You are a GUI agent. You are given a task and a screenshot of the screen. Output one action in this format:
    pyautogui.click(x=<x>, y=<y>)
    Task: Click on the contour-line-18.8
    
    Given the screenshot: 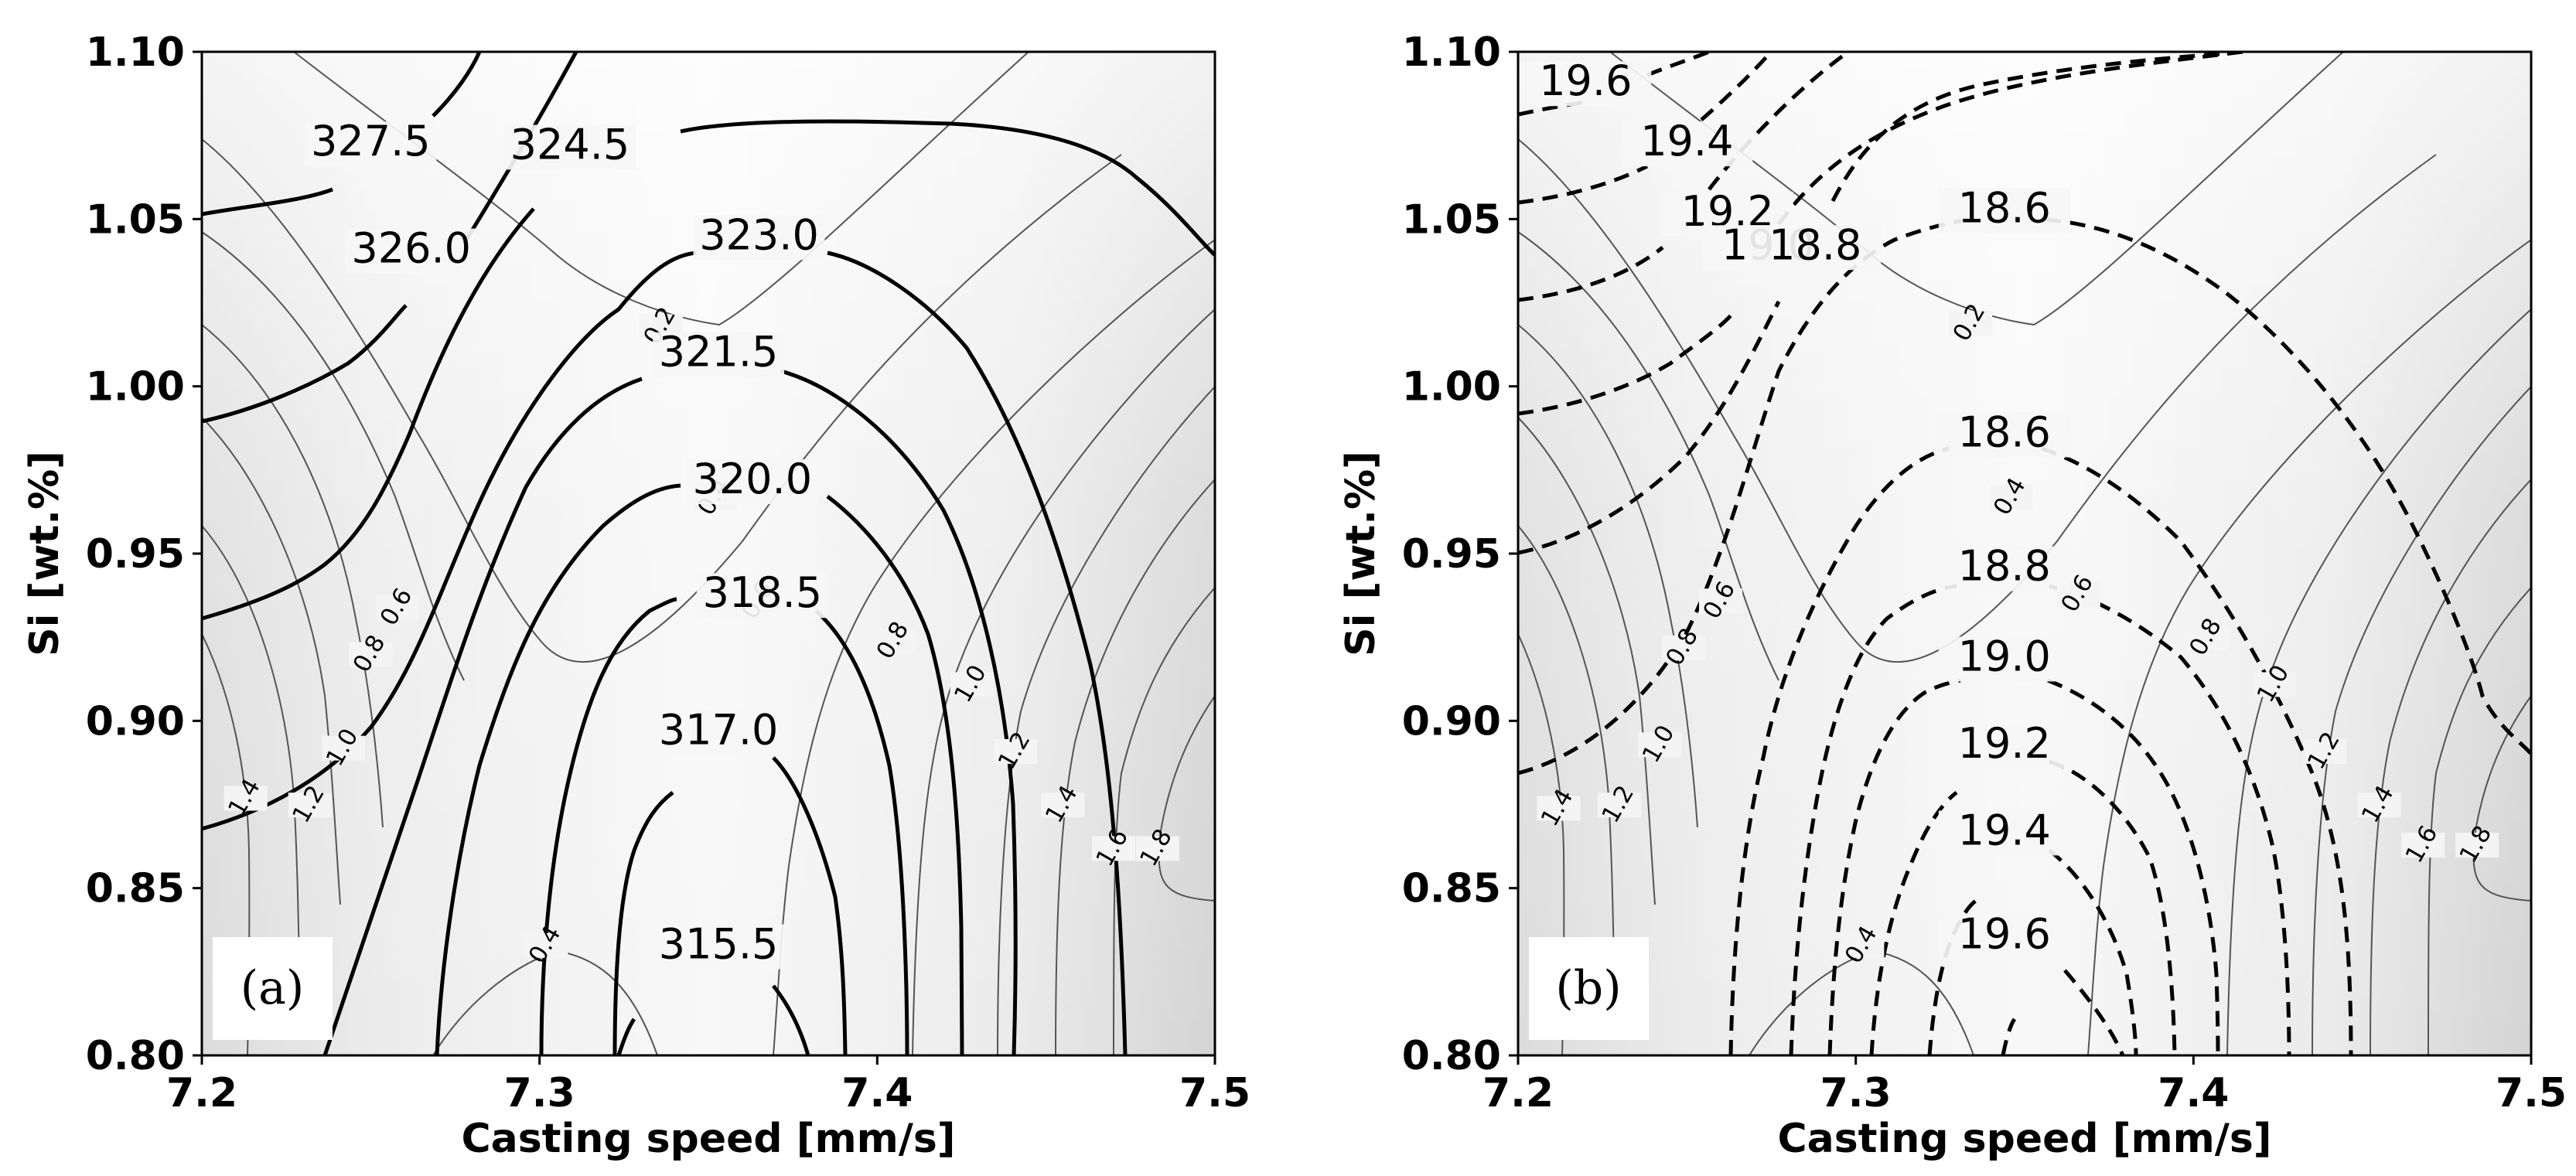 What is the action you would take?
    pyautogui.click(x=1880, y=303)
    